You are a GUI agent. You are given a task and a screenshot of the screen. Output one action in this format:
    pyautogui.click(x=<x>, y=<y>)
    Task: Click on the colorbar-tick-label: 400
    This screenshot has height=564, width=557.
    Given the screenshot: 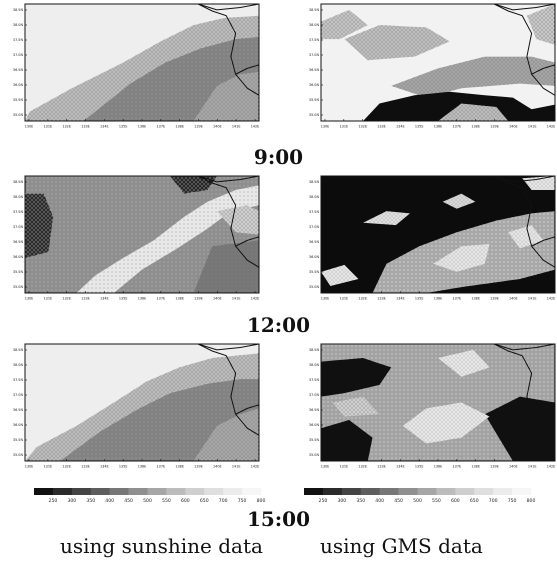 What is the action you would take?
    pyautogui.click(x=379, y=501)
    